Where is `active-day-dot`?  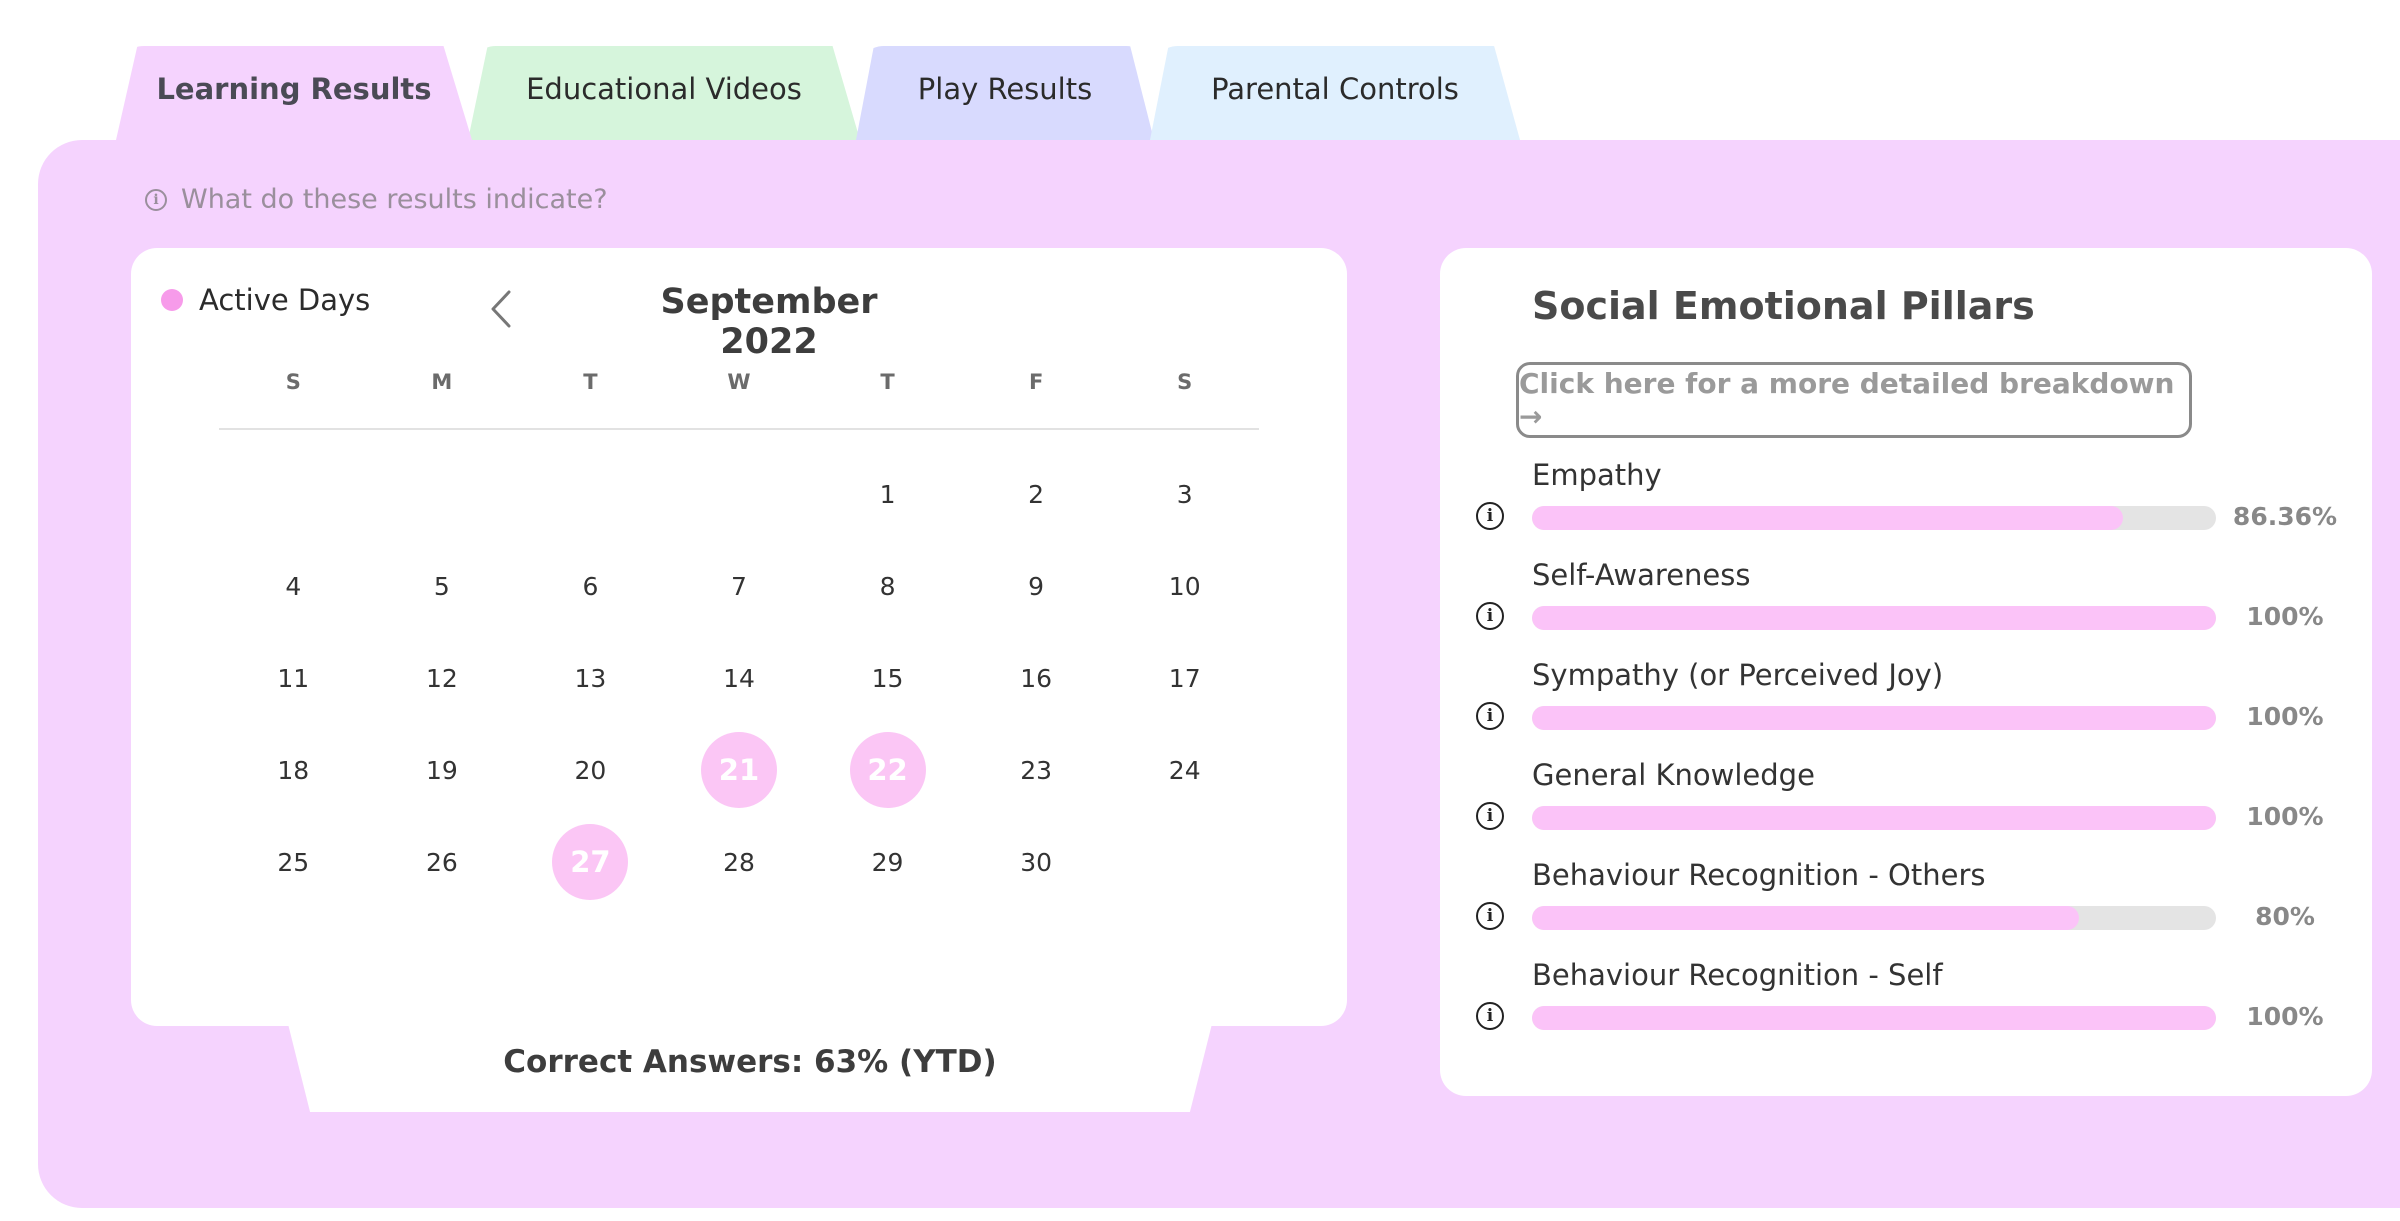 active-day-dot is located at coordinates (172, 300).